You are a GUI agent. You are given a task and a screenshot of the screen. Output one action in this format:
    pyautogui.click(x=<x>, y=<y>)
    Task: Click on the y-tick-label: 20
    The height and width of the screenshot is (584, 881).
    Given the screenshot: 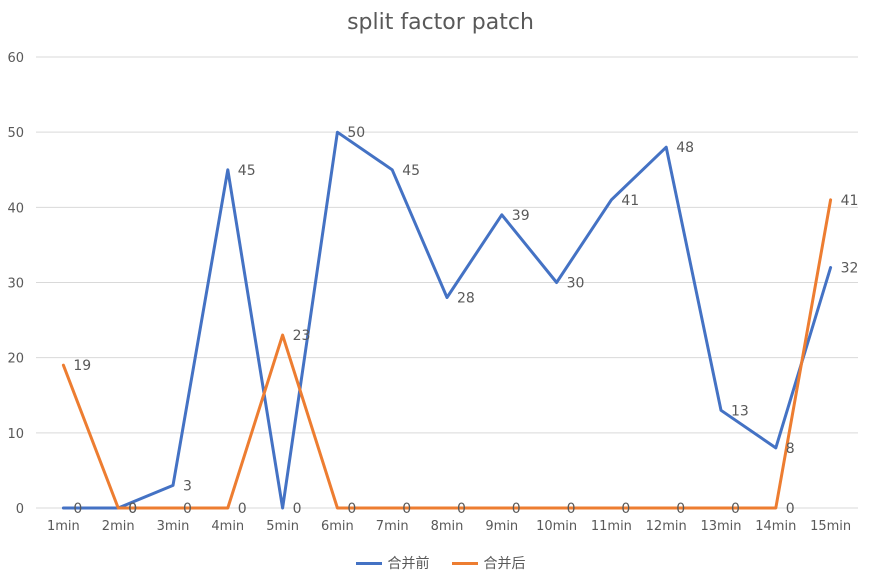 What is the action you would take?
    pyautogui.click(x=15, y=359)
    